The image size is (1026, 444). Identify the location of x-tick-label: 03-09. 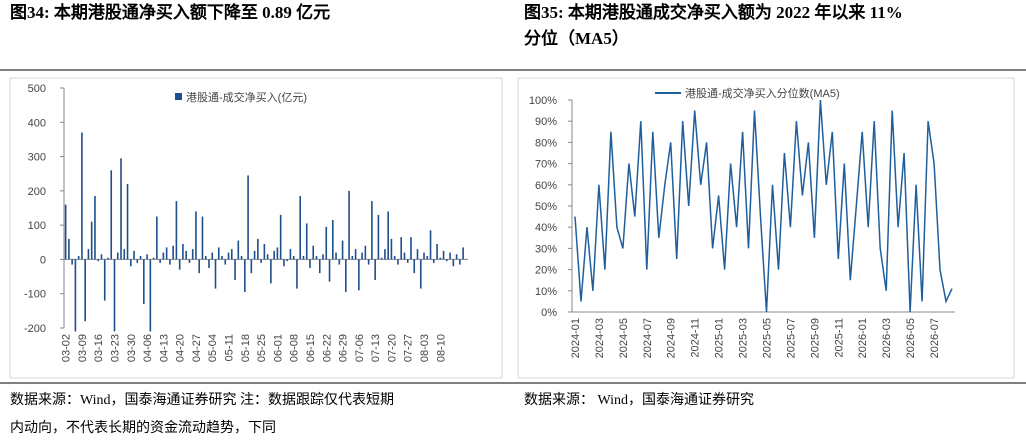
(83, 348).